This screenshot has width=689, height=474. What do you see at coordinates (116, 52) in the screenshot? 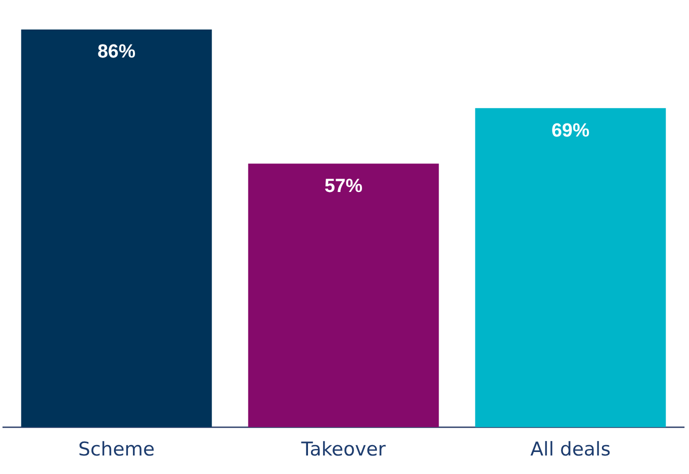
I see `data-label: 86%` at bounding box center [116, 52].